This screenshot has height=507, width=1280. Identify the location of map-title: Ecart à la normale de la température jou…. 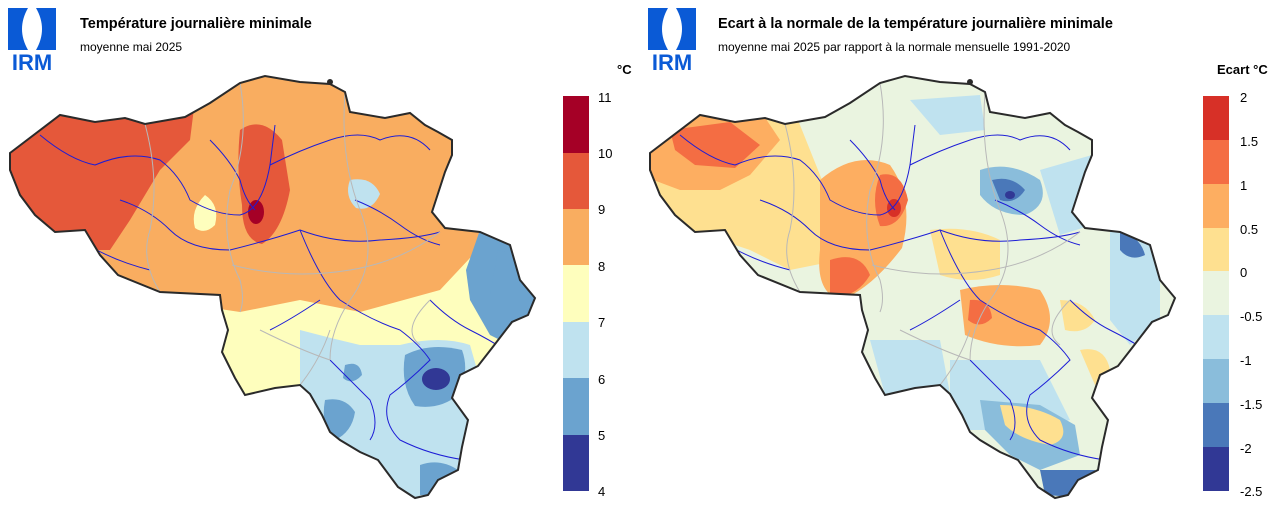
(915, 24).